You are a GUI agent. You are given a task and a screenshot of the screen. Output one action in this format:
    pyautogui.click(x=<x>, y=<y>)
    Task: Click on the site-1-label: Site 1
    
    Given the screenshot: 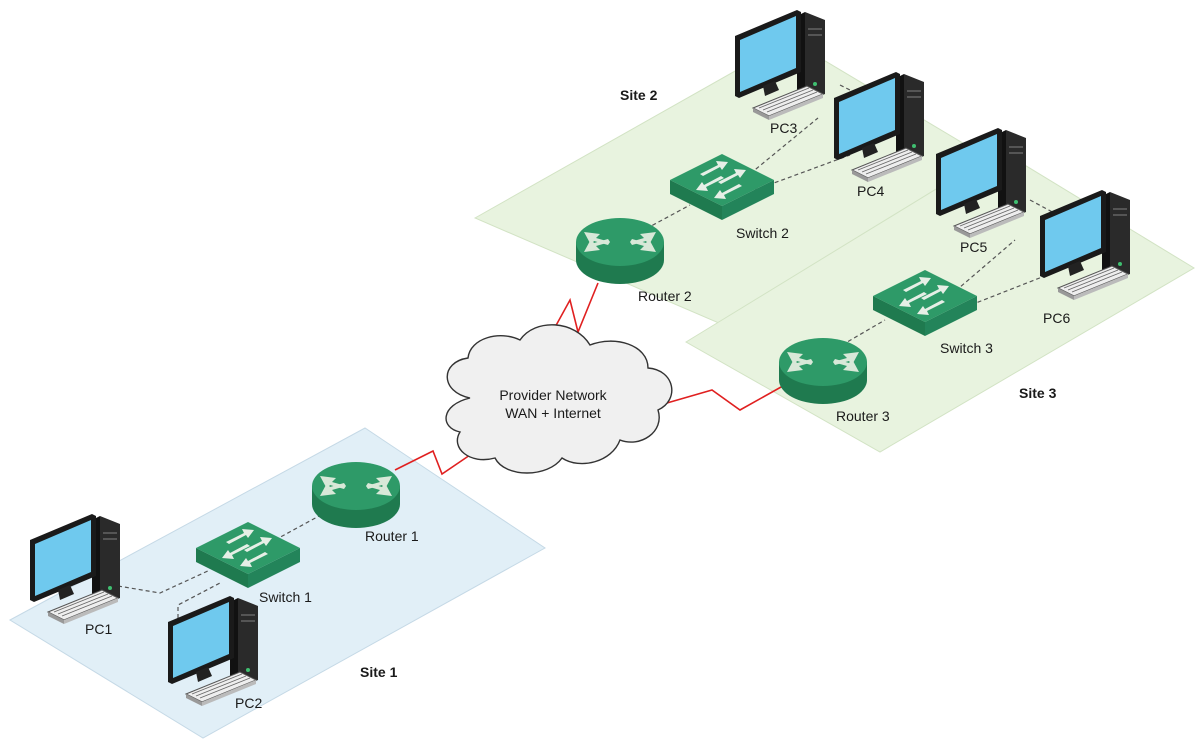 What is the action you would take?
    pyautogui.click(x=379, y=672)
    